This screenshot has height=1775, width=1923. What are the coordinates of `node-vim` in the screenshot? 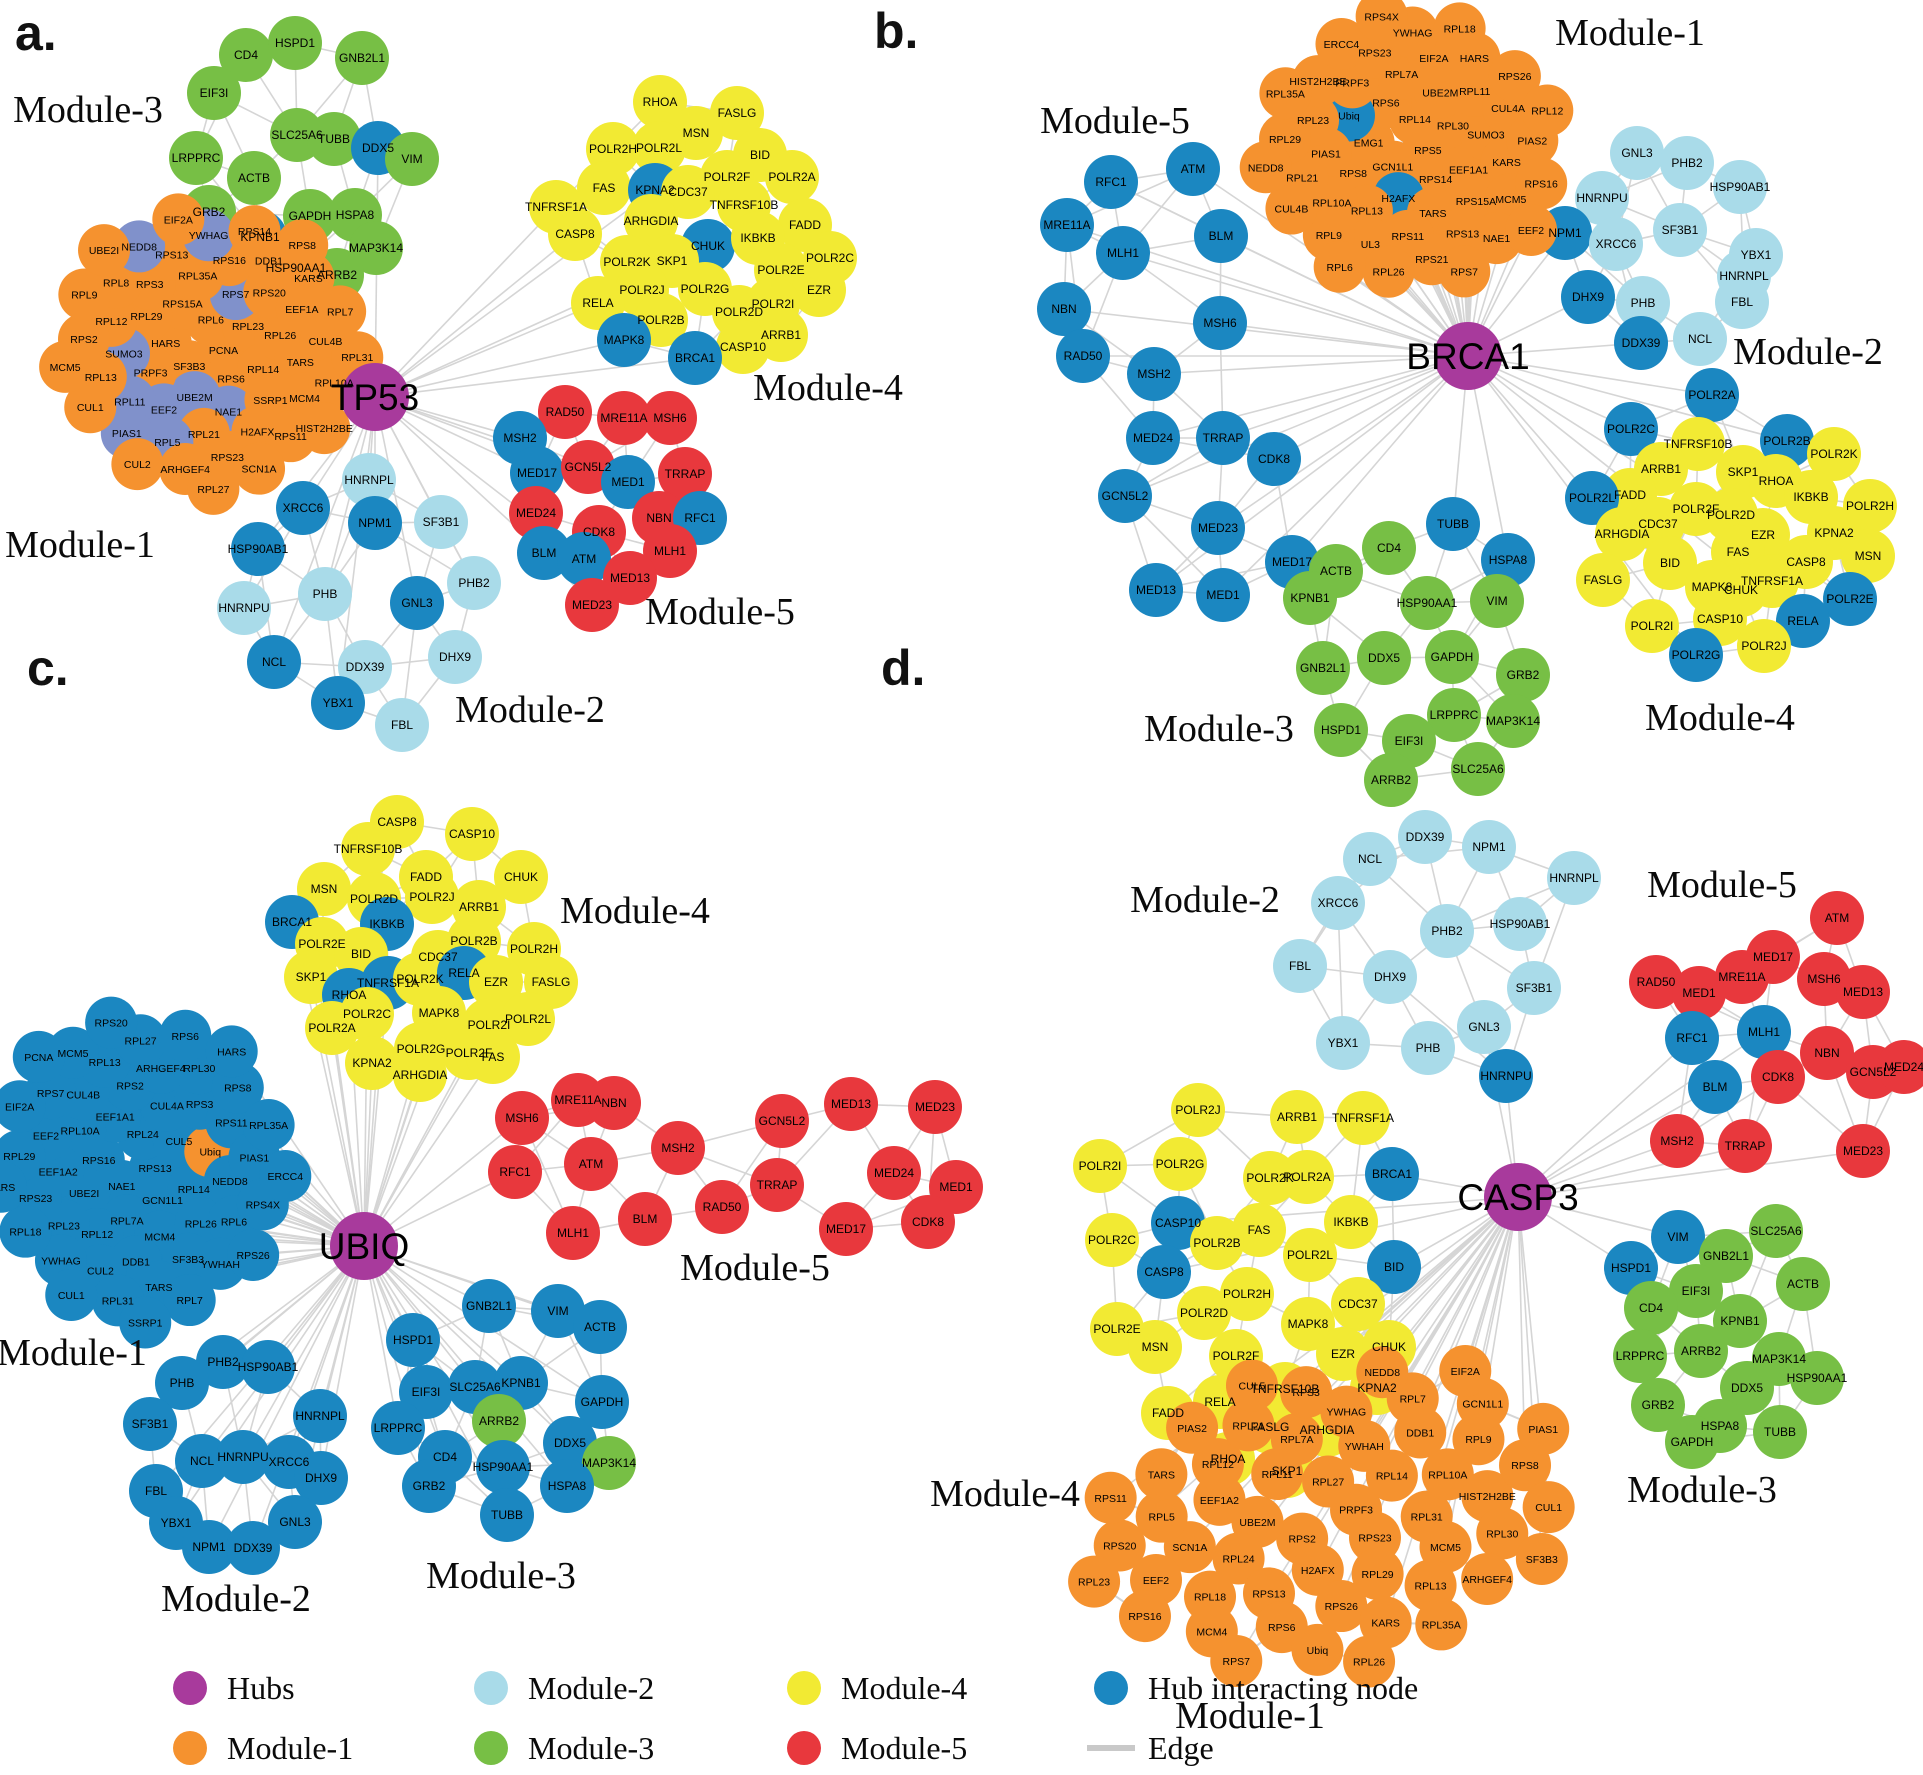 It's located at (1678, 1237).